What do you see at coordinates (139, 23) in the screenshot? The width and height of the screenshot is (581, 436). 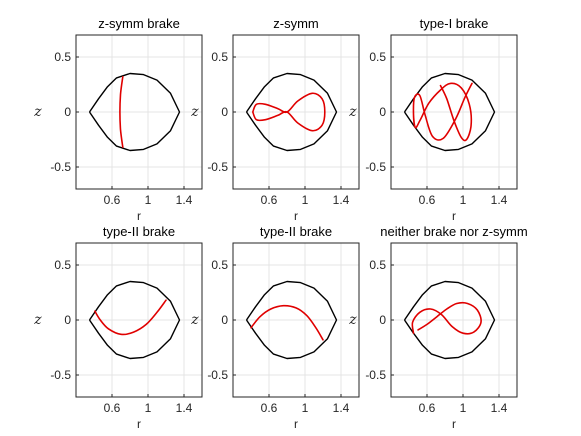 I see `subplot-title: z-symm brake` at bounding box center [139, 23].